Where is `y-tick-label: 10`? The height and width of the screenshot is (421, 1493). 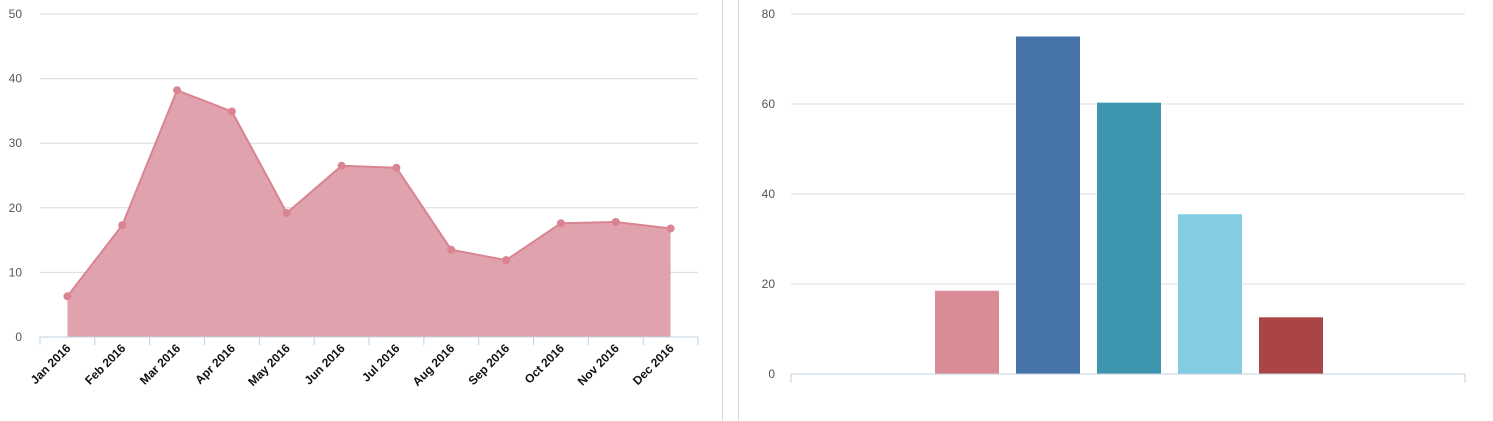
y-tick-label: 10 is located at coordinates (16, 272).